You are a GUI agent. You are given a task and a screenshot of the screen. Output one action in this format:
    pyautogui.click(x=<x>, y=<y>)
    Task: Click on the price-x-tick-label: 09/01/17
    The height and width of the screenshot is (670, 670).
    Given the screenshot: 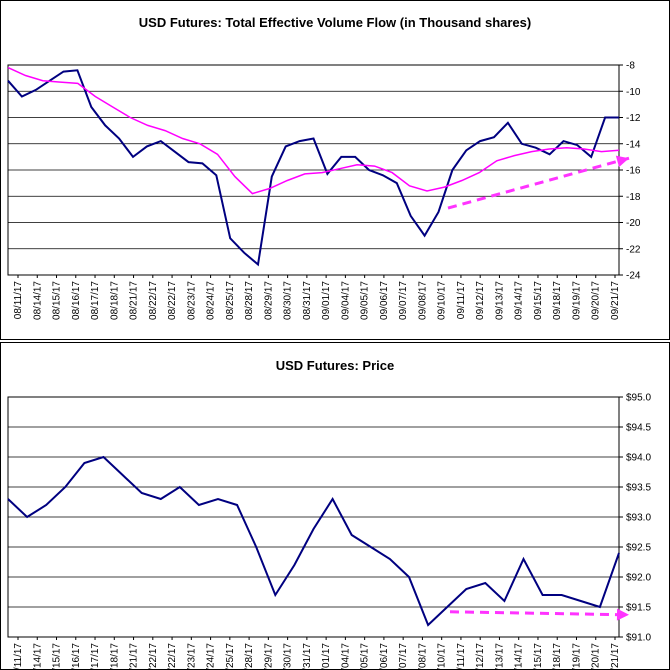 What is the action you would take?
    pyautogui.click(x=326, y=656)
    